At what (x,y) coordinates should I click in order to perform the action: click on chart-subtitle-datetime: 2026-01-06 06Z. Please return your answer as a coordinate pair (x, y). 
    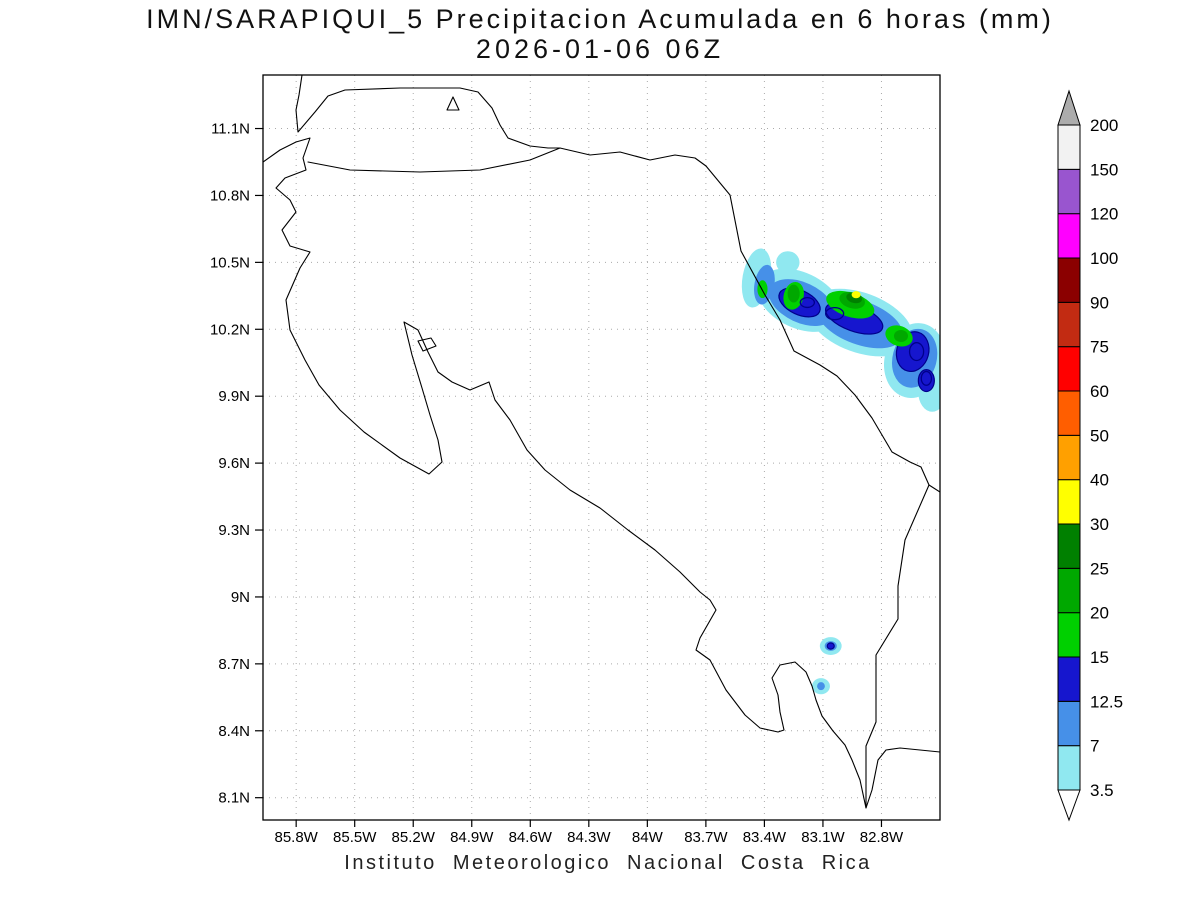
    Looking at the image, I should click on (600, 49).